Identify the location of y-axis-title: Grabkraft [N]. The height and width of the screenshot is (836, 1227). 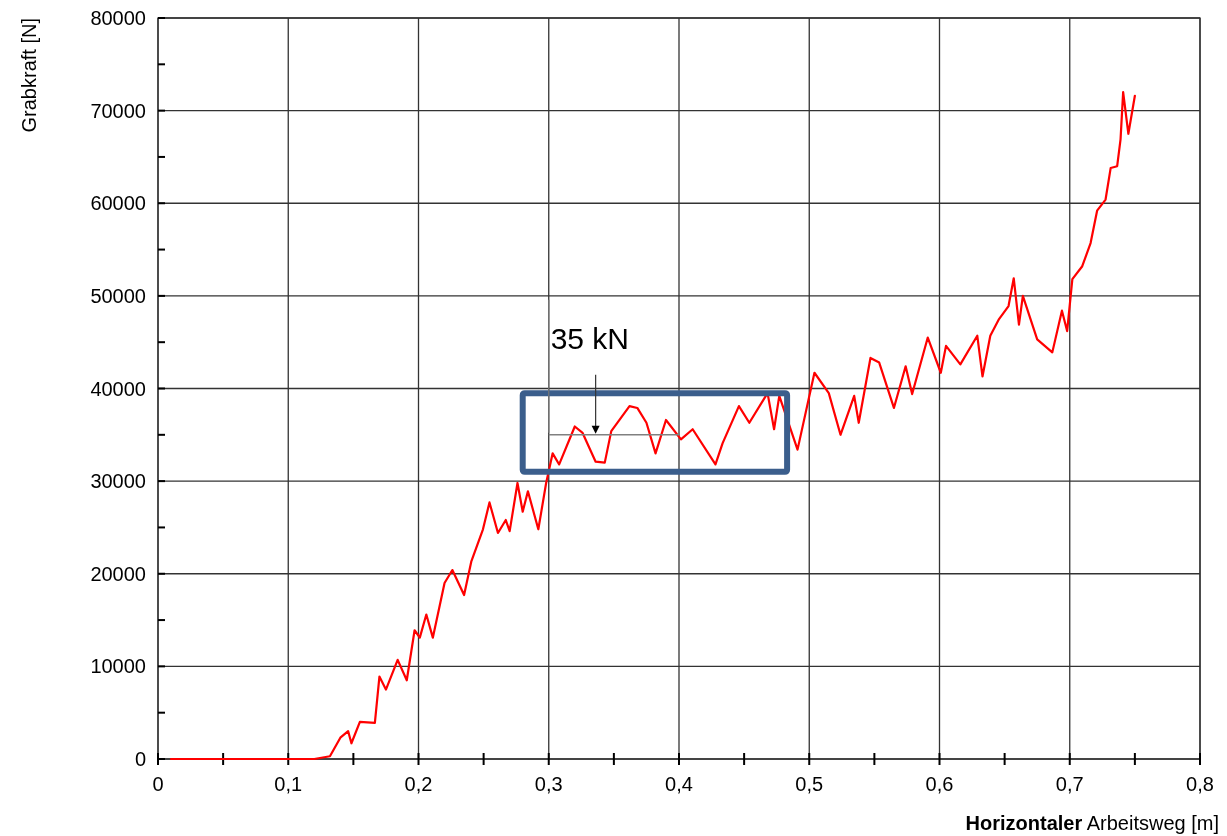
(29, 75).